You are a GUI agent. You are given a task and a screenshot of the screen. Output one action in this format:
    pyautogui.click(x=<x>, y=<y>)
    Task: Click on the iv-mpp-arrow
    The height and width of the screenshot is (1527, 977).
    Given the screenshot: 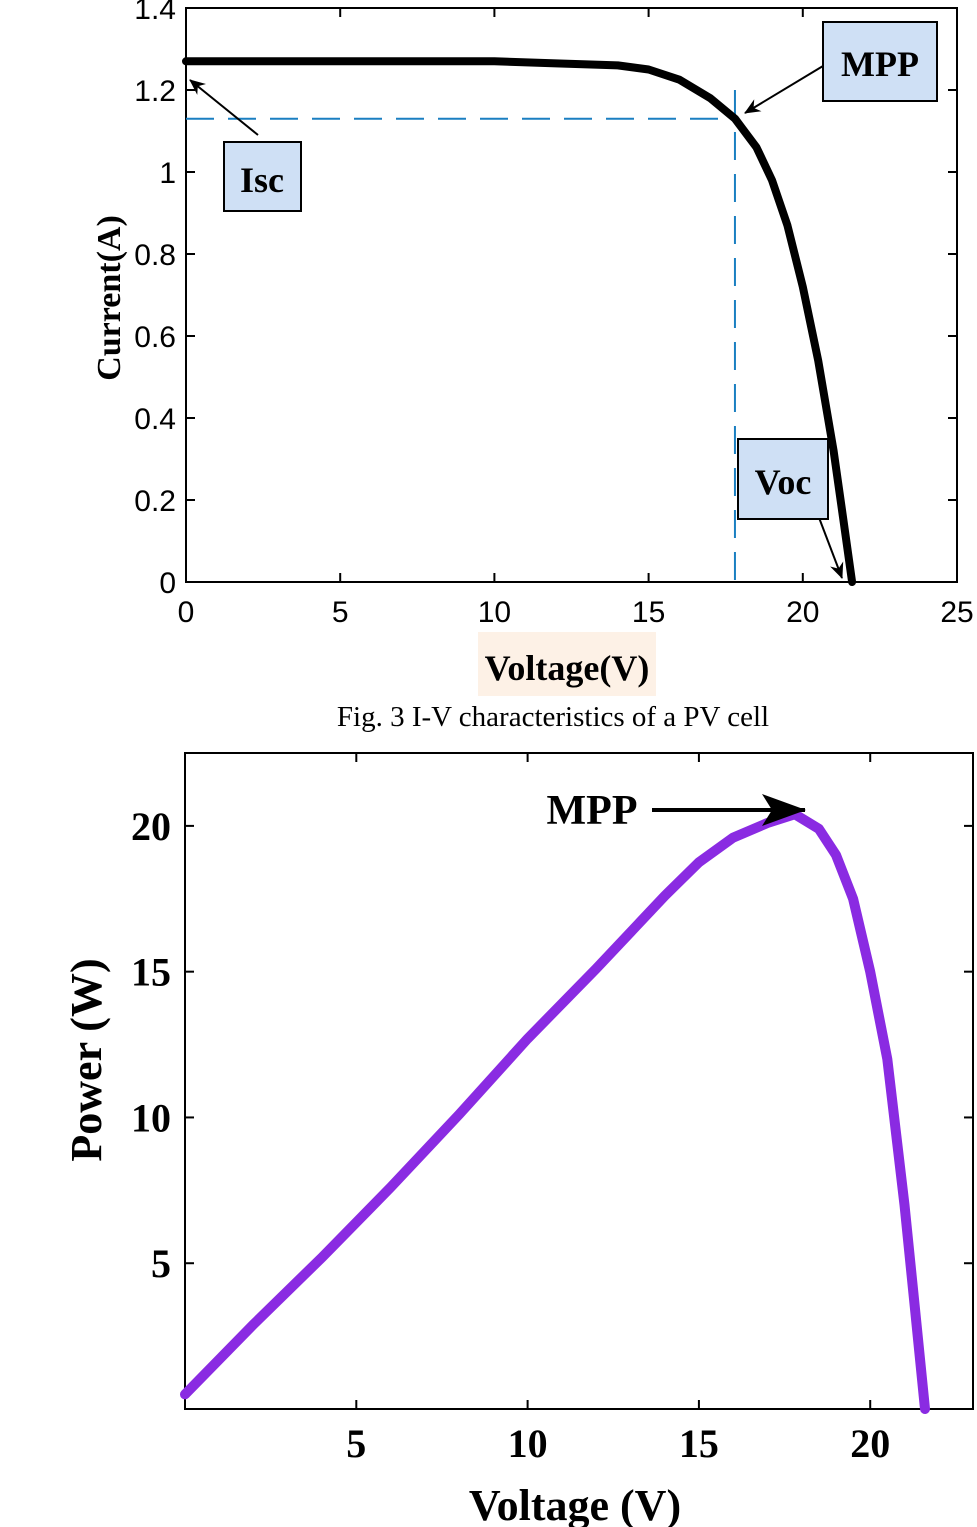 What is the action you would take?
    pyautogui.click(x=784, y=89)
    